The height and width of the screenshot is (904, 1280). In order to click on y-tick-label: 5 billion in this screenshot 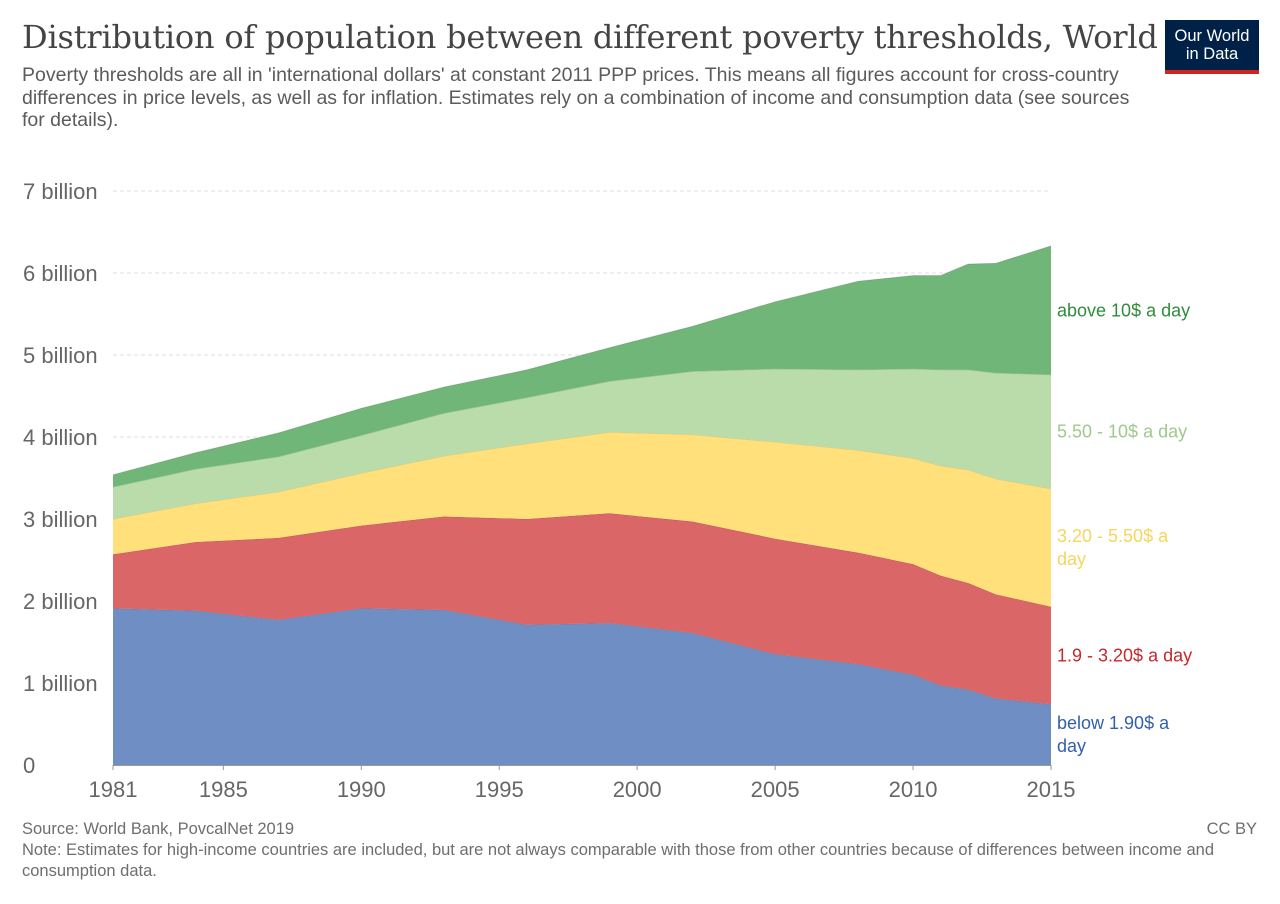, I will do `click(60, 355)`.